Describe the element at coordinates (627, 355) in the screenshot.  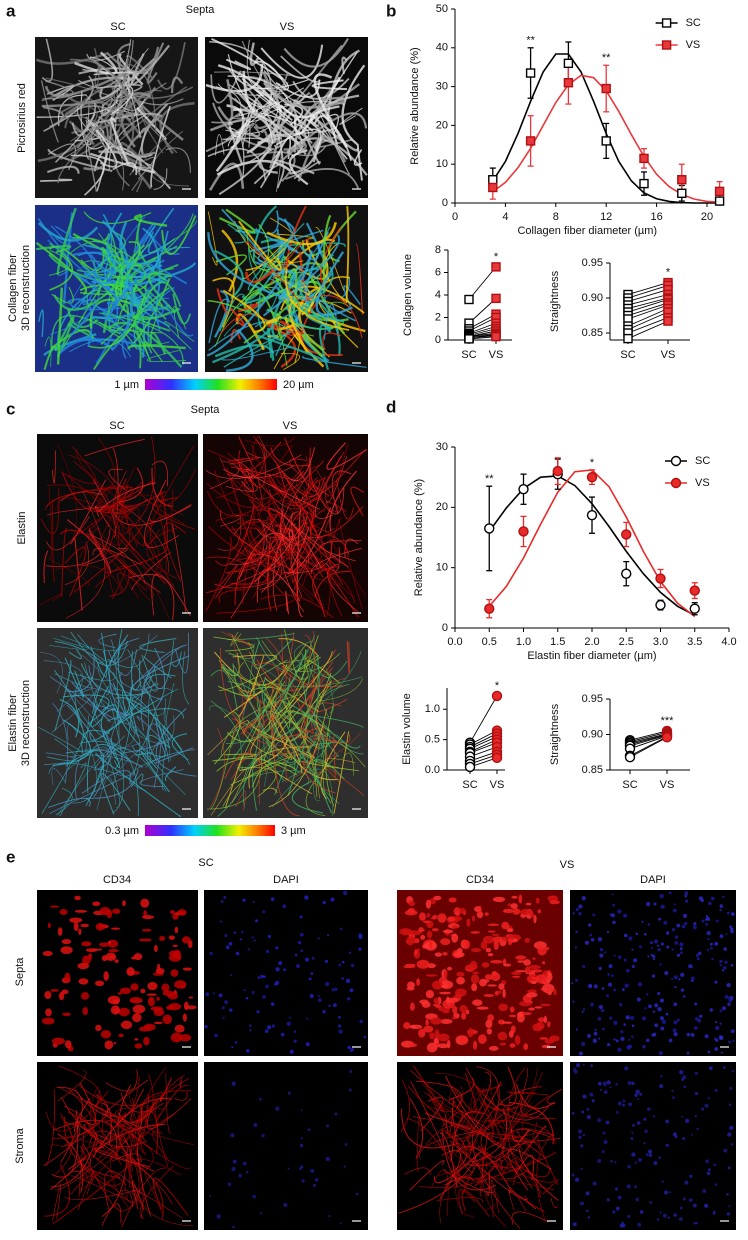
I see `x-tick-label: SC` at that location.